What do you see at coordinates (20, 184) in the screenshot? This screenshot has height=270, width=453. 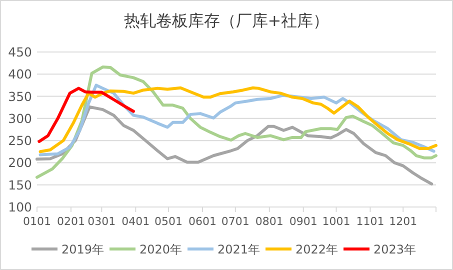 I see `y-tick-label: 150` at bounding box center [20, 184].